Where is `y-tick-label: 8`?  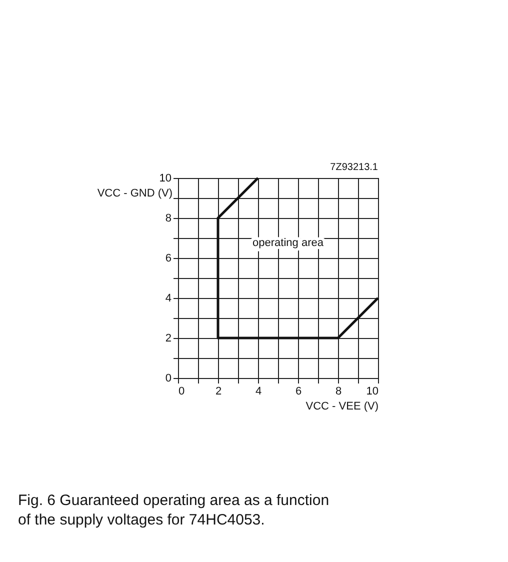 y-tick-label: 8 is located at coordinates (168, 218).